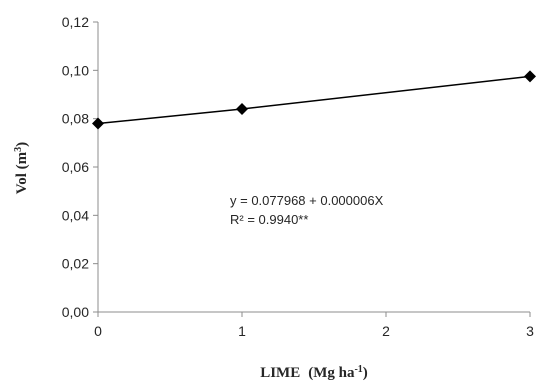  I want to click on r-squared: R² = 0.9940**, so click(269, 219).